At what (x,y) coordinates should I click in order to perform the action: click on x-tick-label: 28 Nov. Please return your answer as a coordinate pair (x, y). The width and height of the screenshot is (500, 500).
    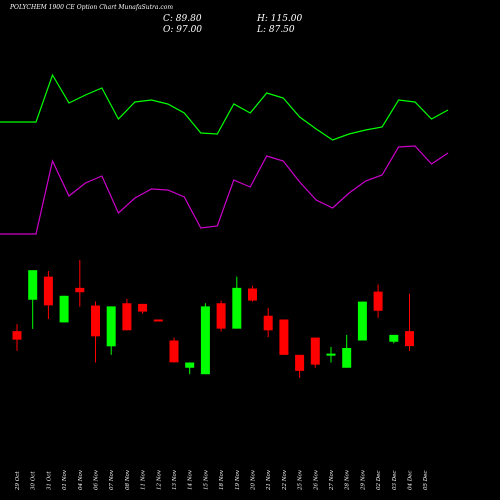
    Looking at the image, I should click on (348, 480).